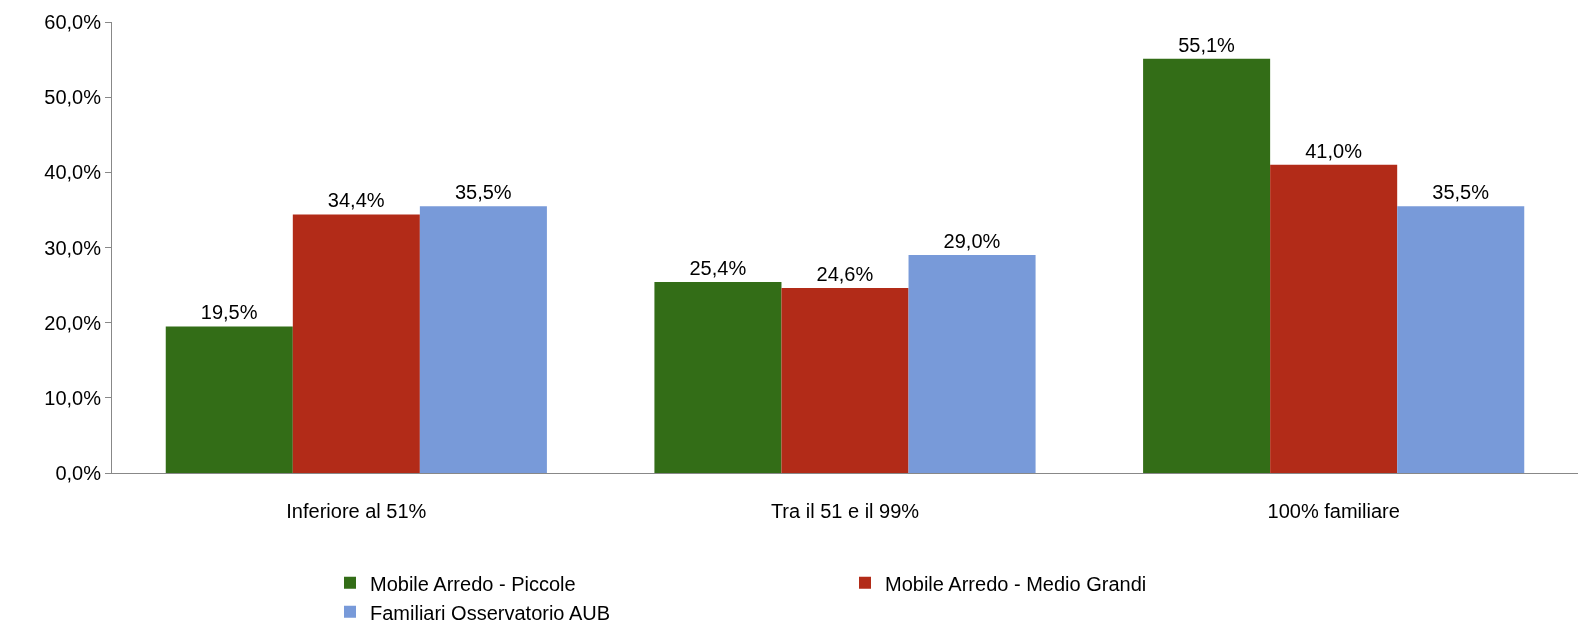  I want to click on y-tick-label: 30,0%, so click(73, 247).